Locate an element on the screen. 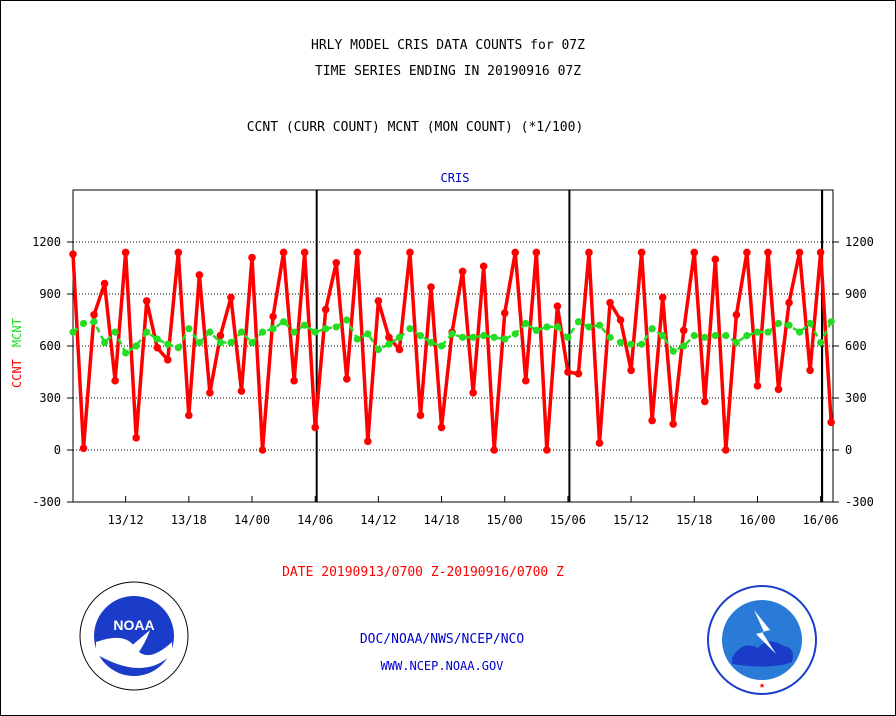  x-tick-label: 13/12 is located at coordinates (126, 520).